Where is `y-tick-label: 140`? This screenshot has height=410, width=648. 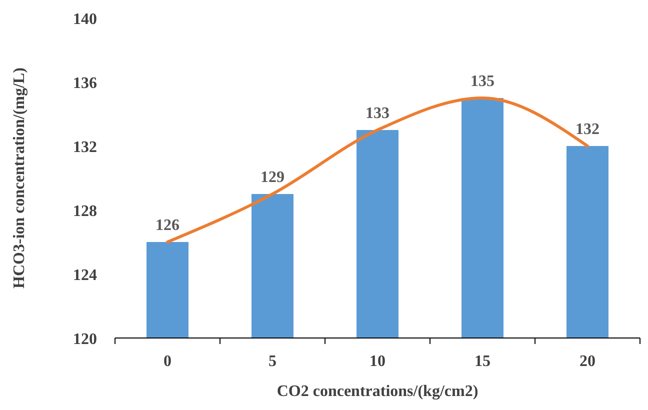 y-tick-label: 140 is located at coordinates (85, 19).